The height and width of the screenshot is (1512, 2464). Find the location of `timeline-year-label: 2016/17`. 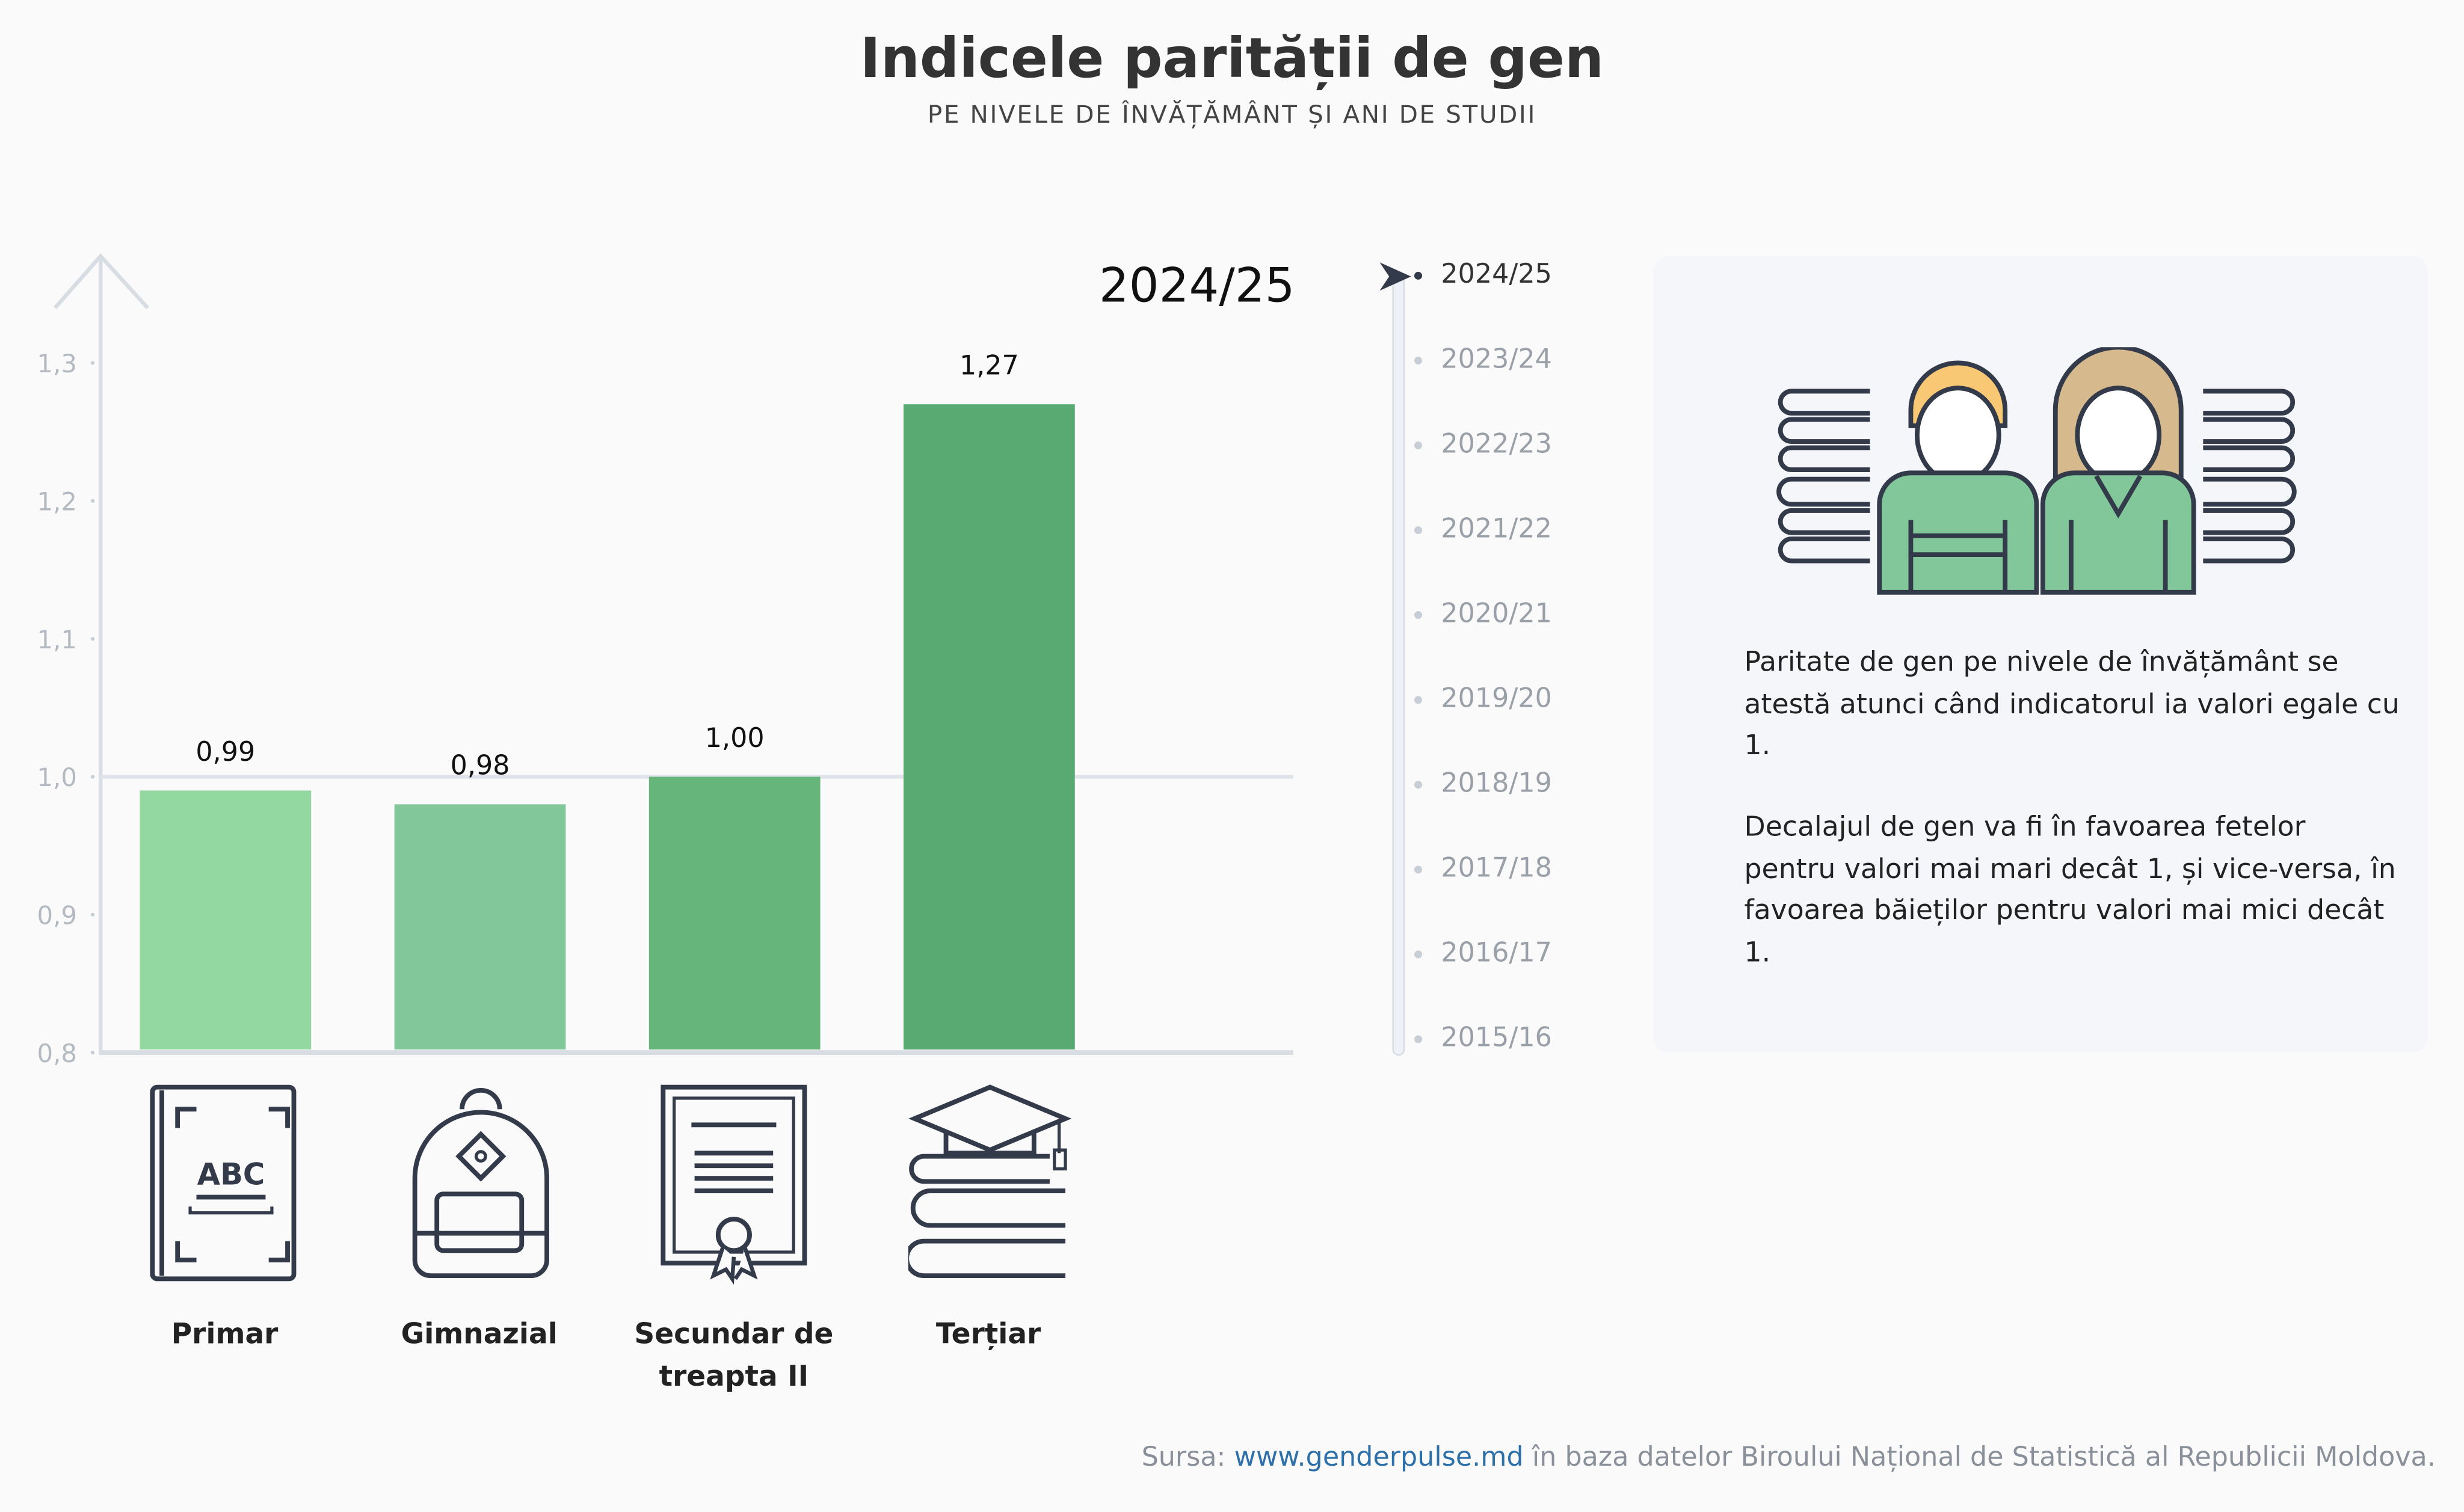

timeline-year-label: 2016/17 is located at coordinates (1496, 954).